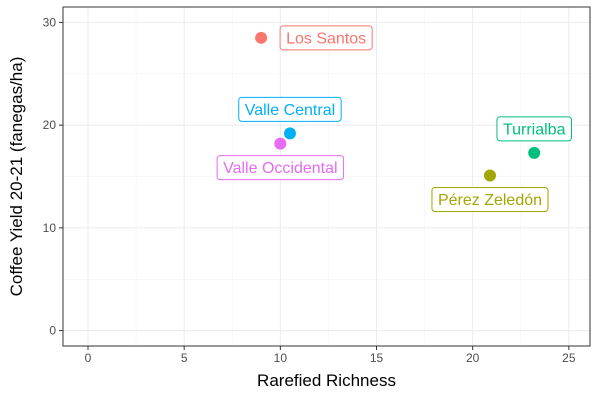 The height and width of the screenshot is (400, 600). I want to click on point-label: Los Santos, so click(326, 38).